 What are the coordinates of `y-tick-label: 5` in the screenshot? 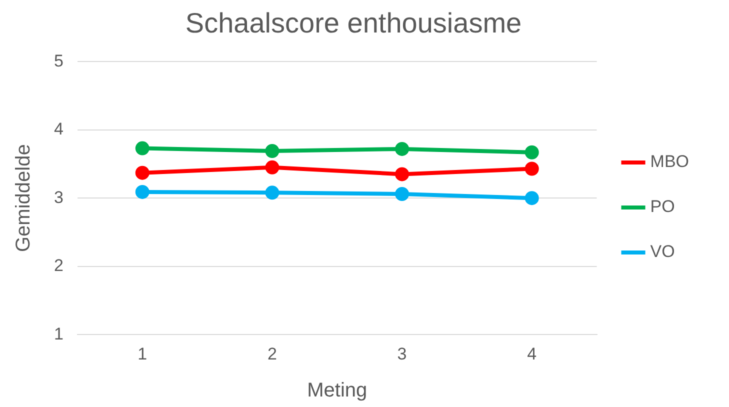 It's located at (59, 60).